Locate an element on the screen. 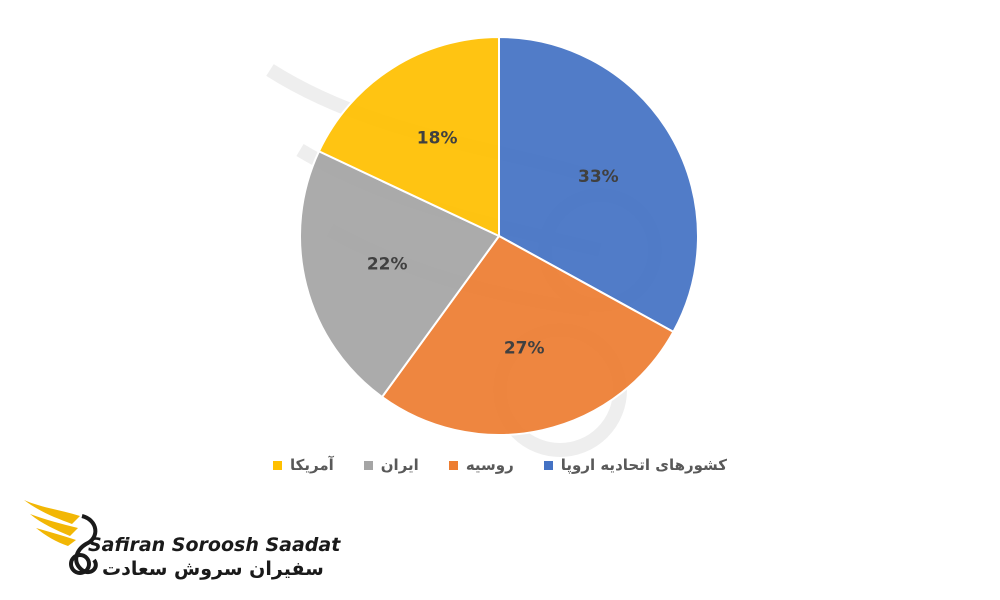 The width and height of the screenshot is (1000, 600). legend-label: روسیه is located at coordinates (489, 465).